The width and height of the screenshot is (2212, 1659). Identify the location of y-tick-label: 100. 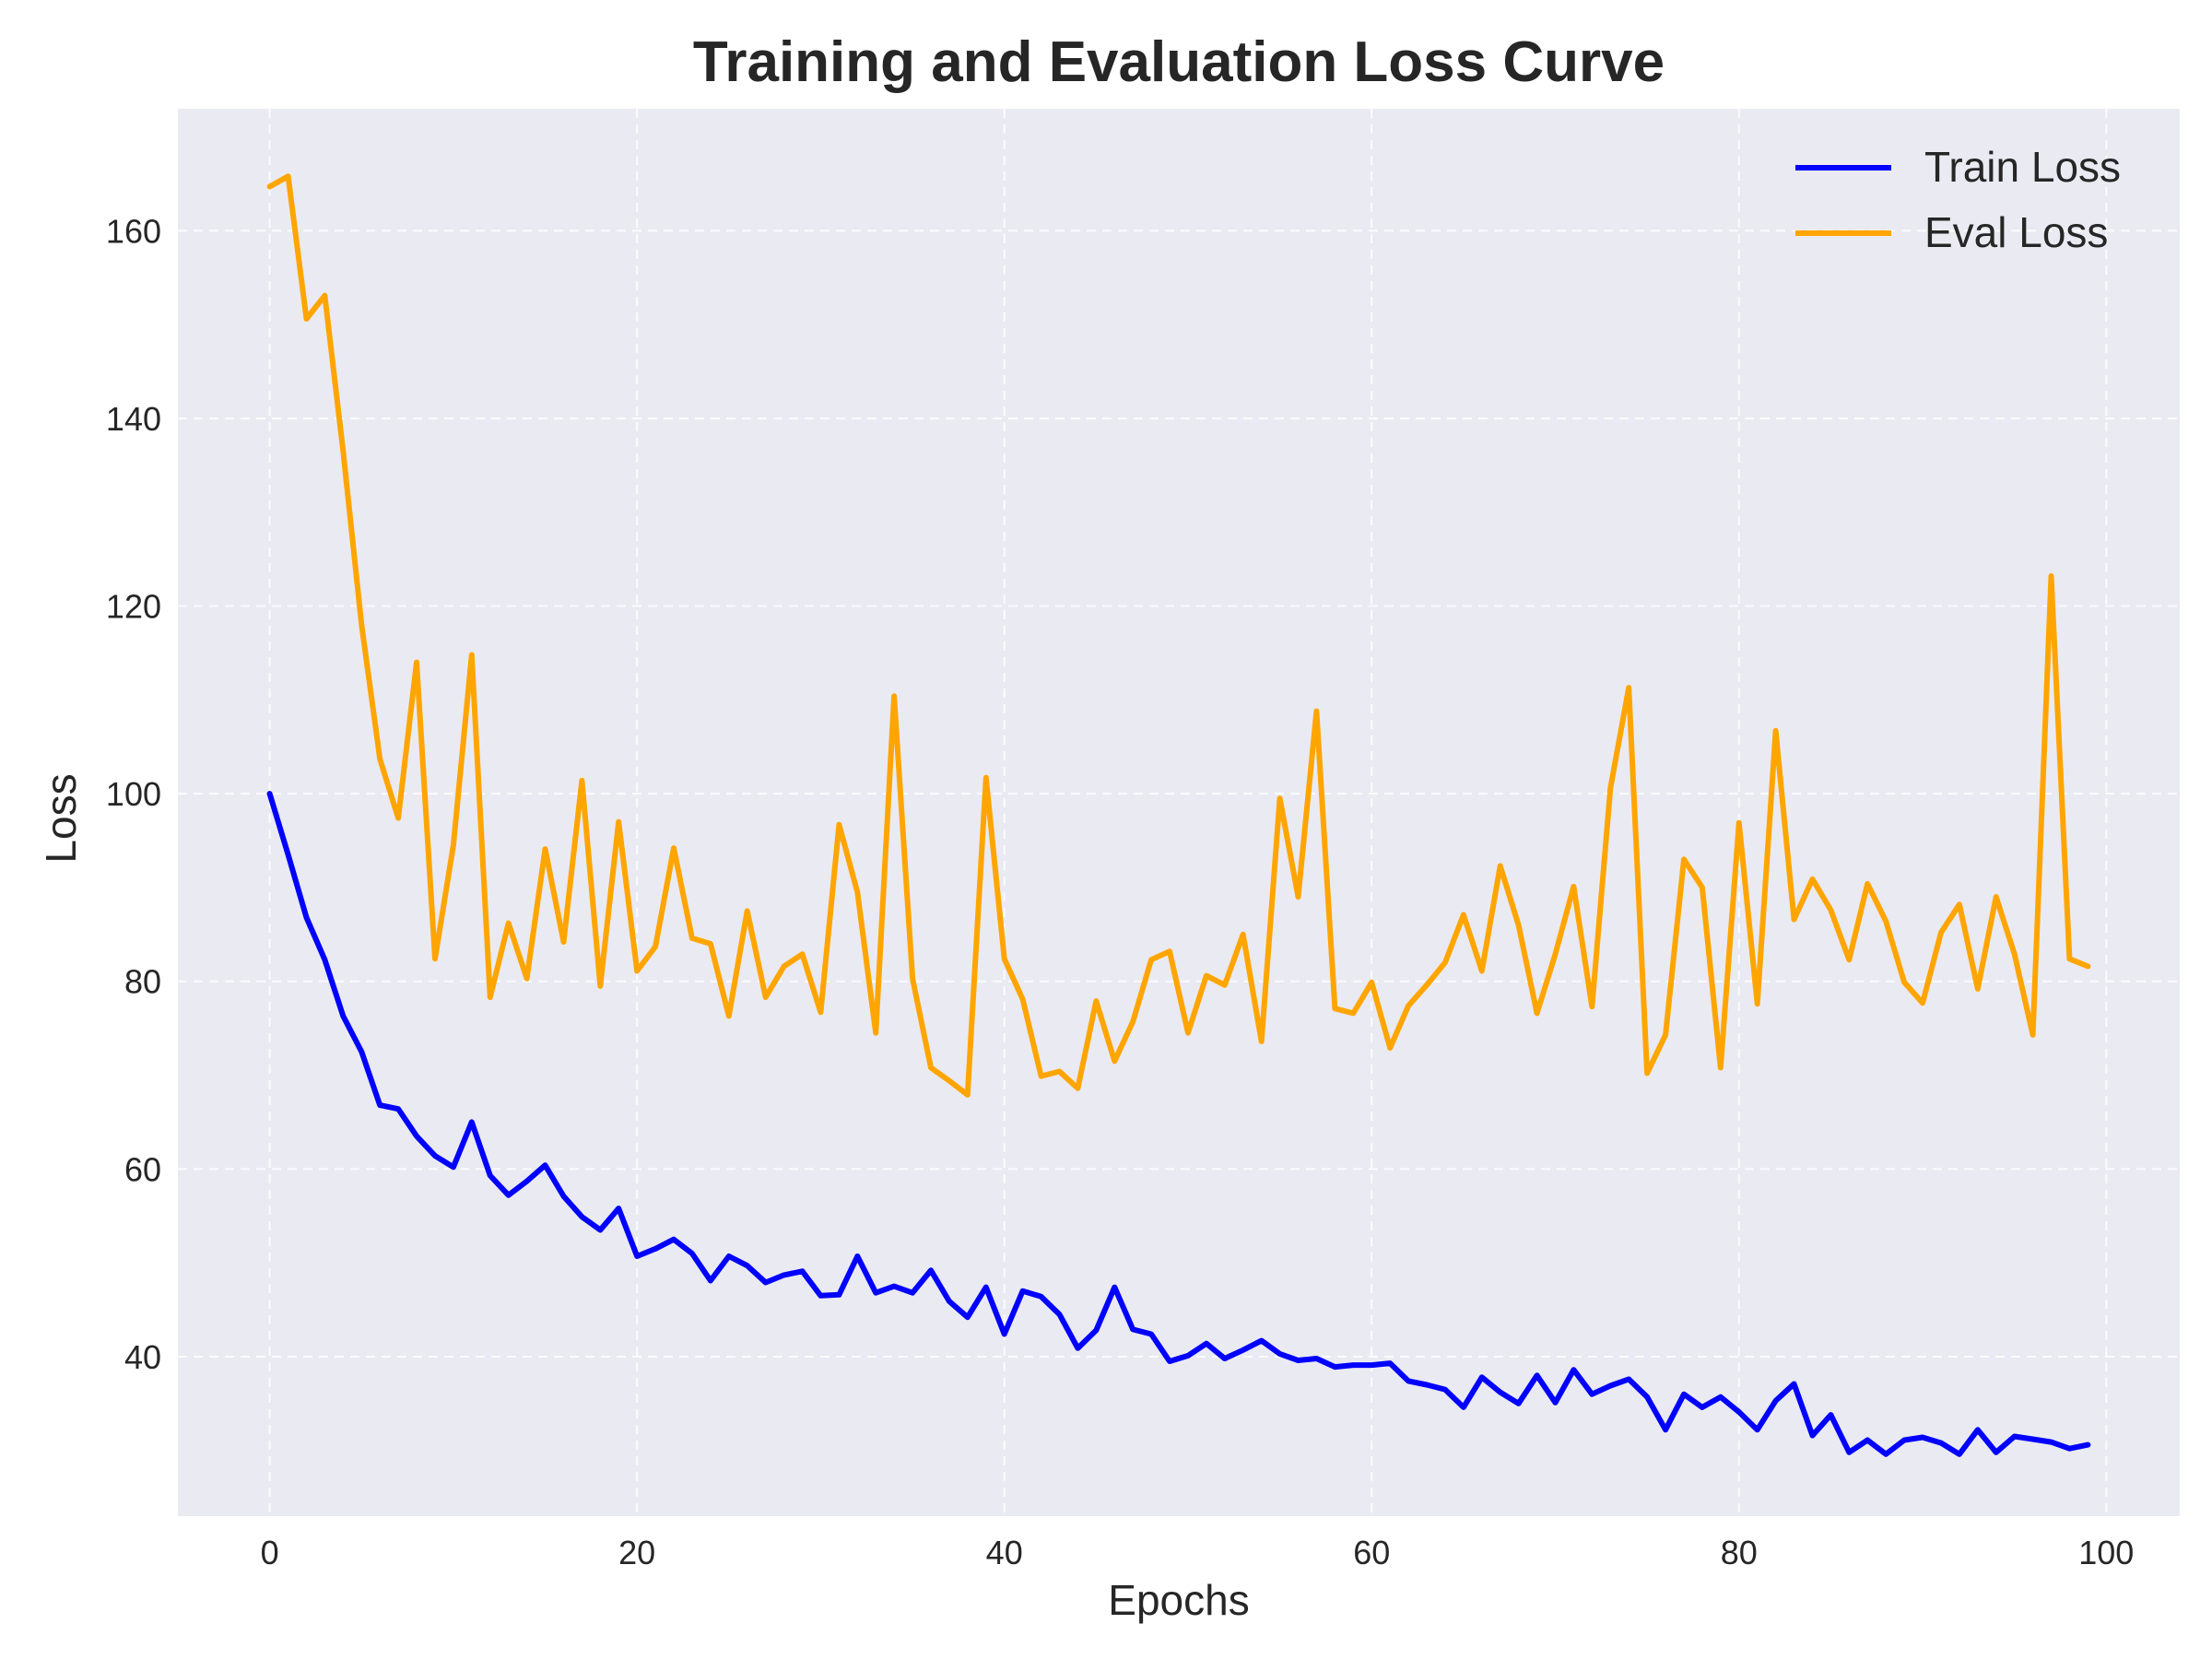
(133, 794).